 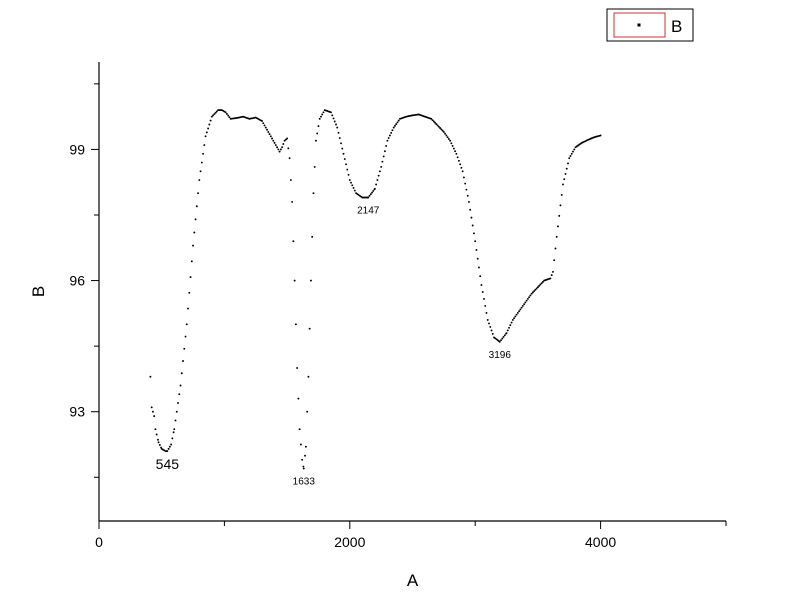 I want to click on y-tick-label: 96, so click(x=77, y=281).